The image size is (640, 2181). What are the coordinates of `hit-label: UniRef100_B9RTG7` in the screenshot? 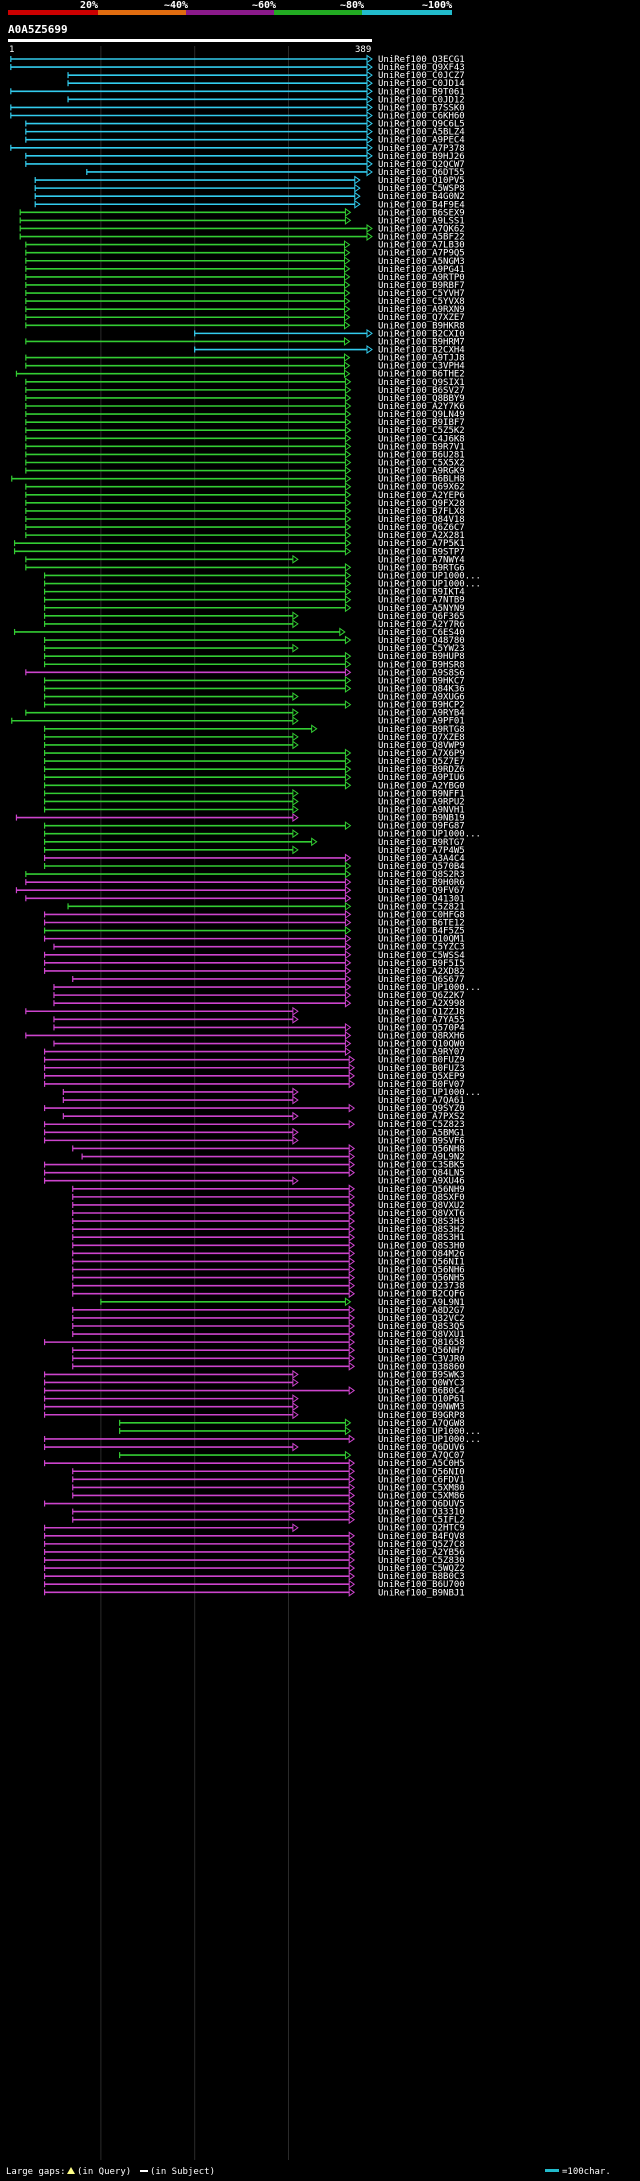 It's located at (421, 843).